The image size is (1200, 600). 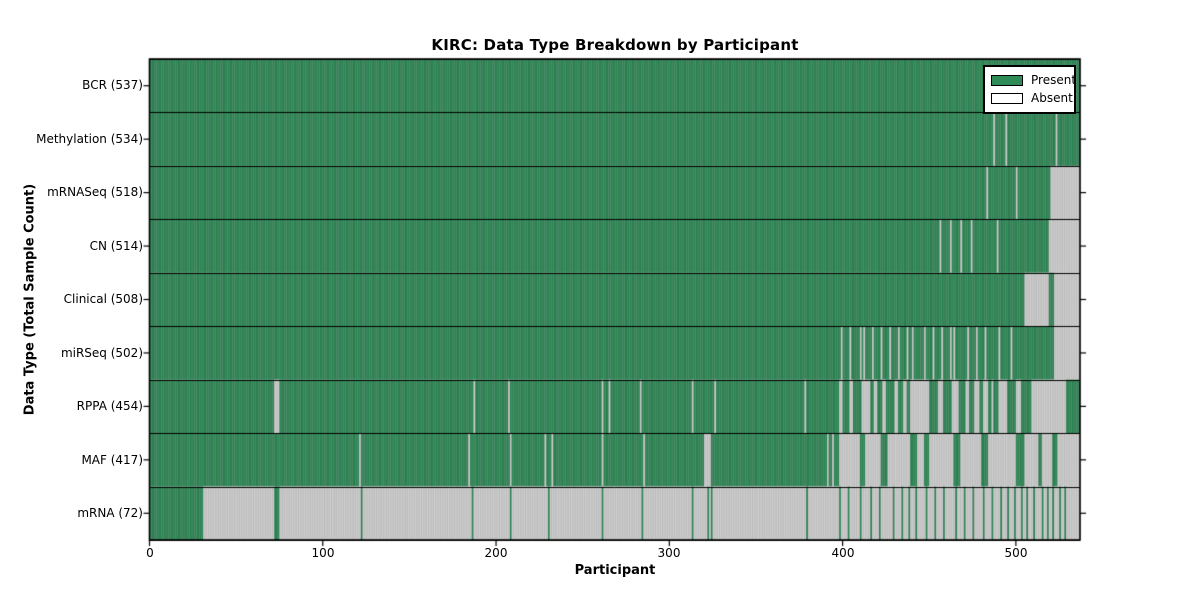 What do you see at coordinates (89, 139) in the screenshot?
I see `y-tick-label-methylation: Methylation (534)` at bounding box center [89, 139].